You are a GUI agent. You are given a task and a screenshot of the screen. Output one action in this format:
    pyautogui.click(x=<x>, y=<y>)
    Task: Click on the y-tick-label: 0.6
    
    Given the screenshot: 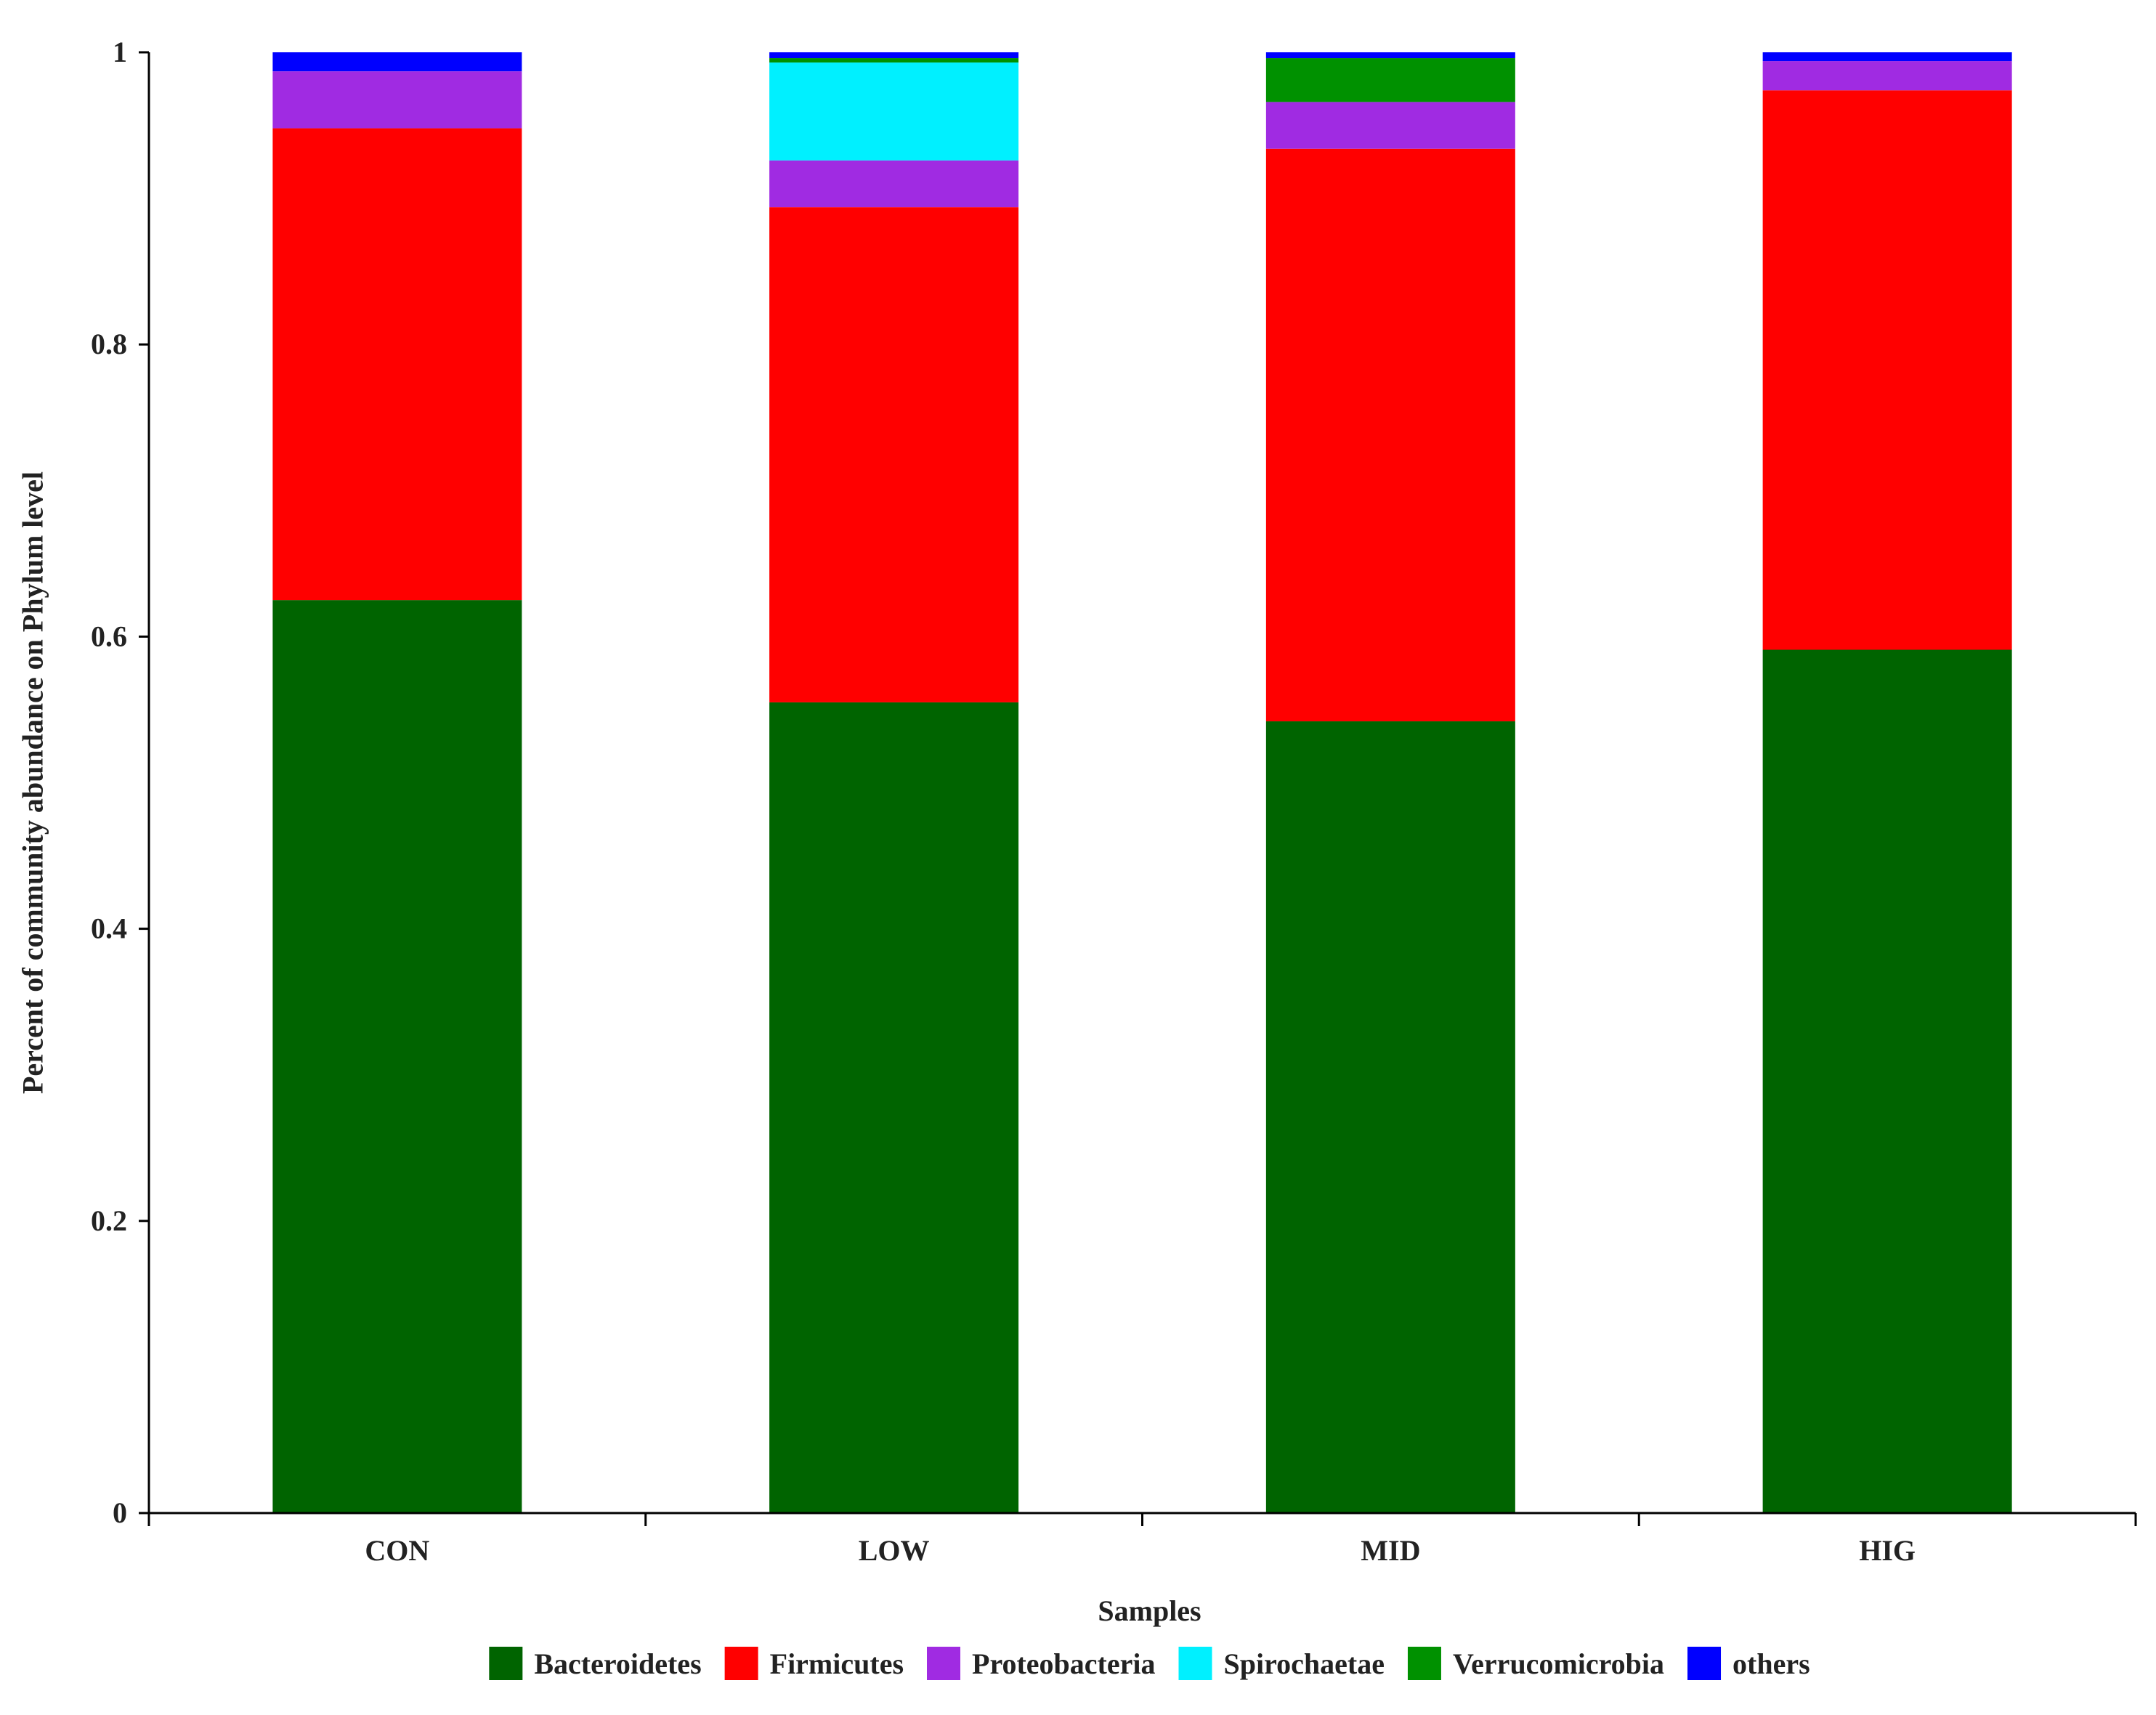 What is the action you would take?
    pyautogui.click(x=109, y=636)
    